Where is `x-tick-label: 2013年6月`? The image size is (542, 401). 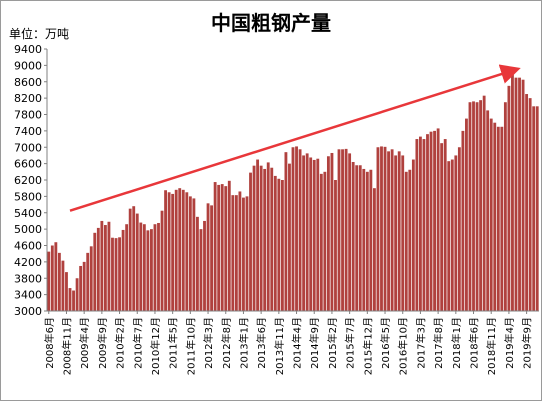 x-tick-label: 2013年6月 is located at coordinates (261, 343).